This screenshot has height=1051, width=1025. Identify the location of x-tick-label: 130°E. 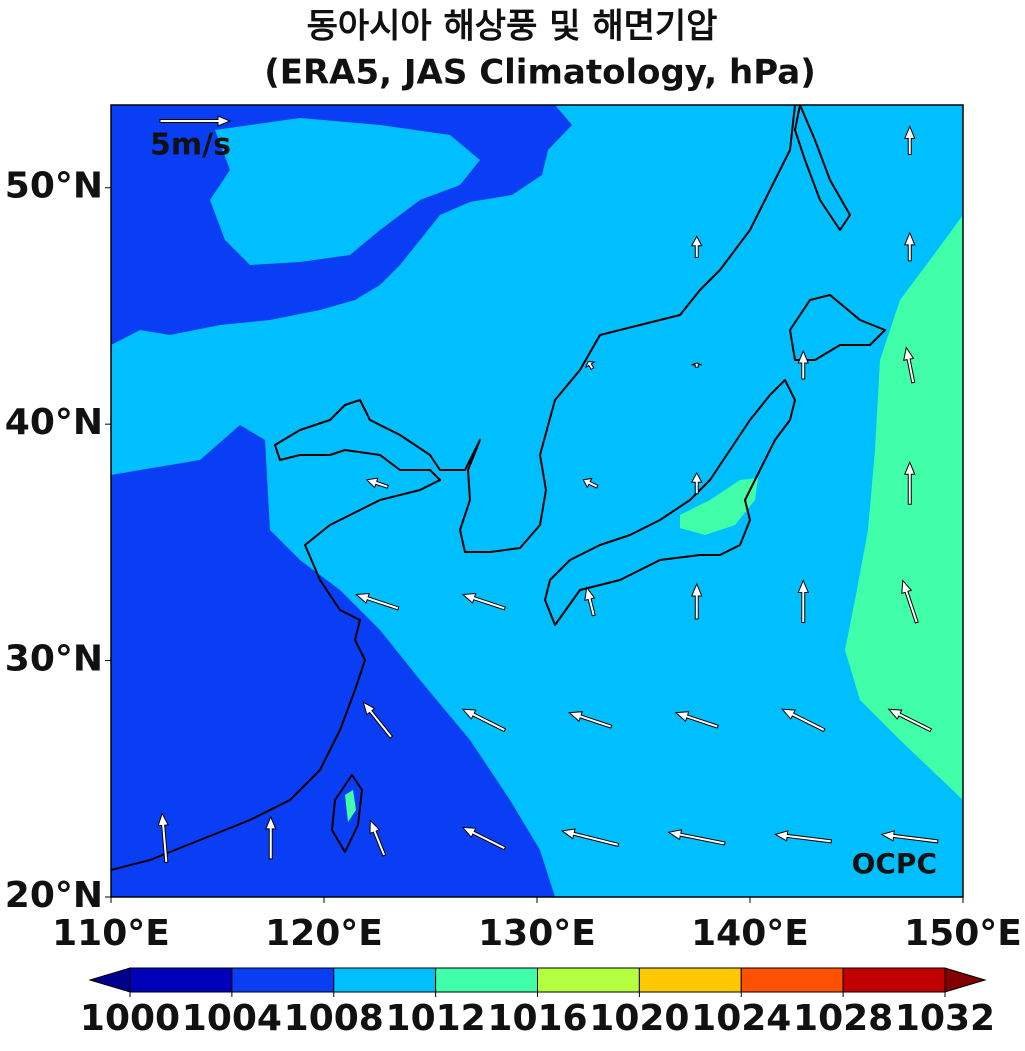
(537, 933).